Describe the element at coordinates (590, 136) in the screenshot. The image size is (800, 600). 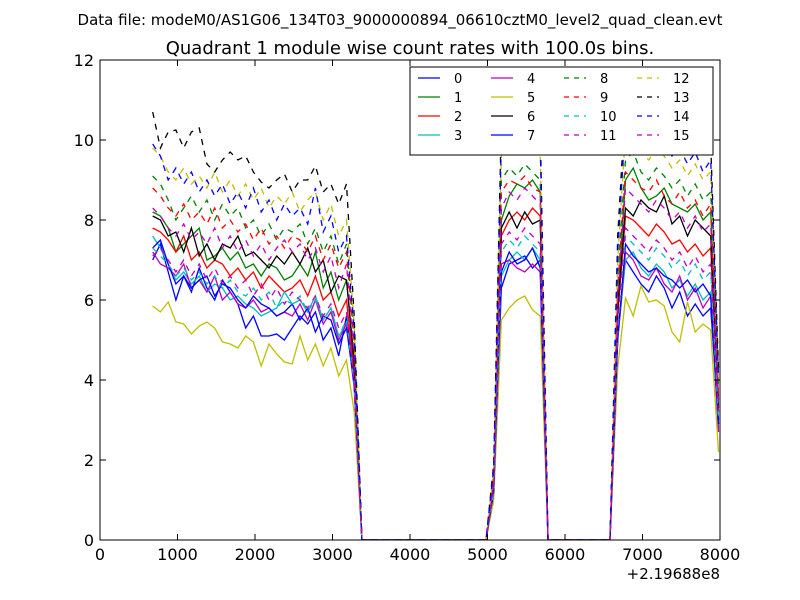
I see `legend-item-11: 11` at that location.